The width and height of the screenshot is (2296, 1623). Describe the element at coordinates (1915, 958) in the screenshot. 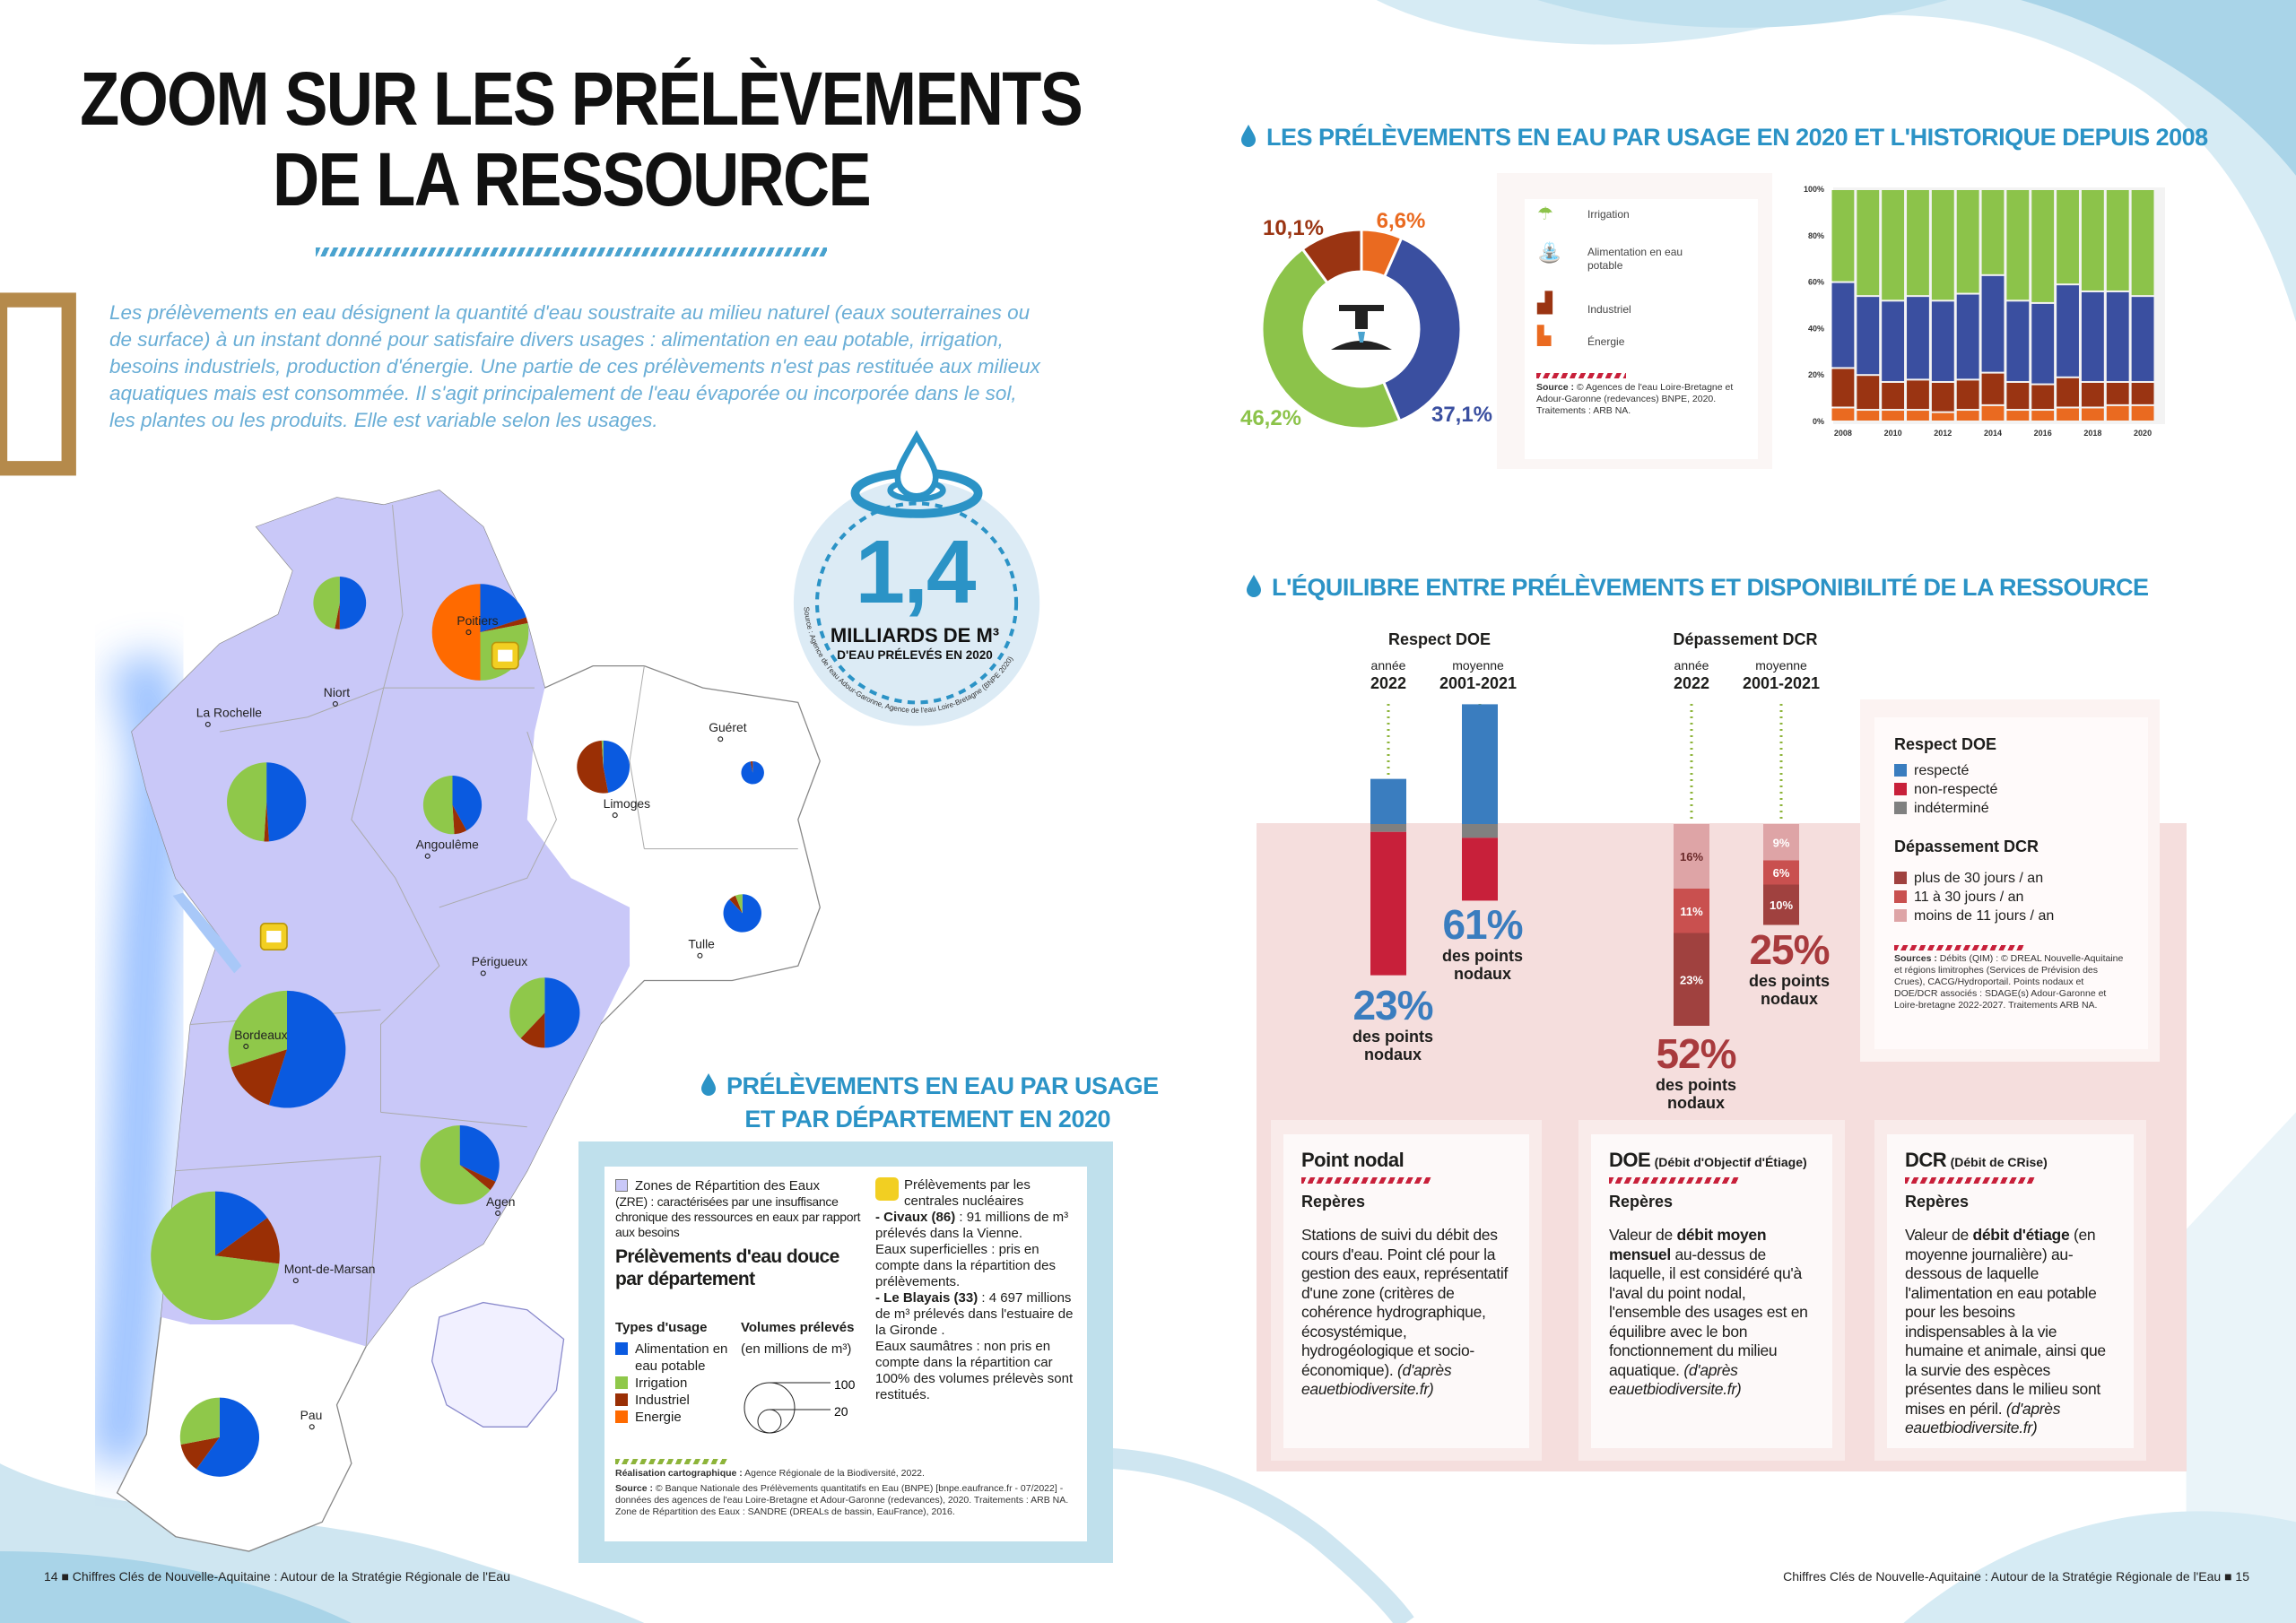

I see `balance-source-label: Sources :` at that location.